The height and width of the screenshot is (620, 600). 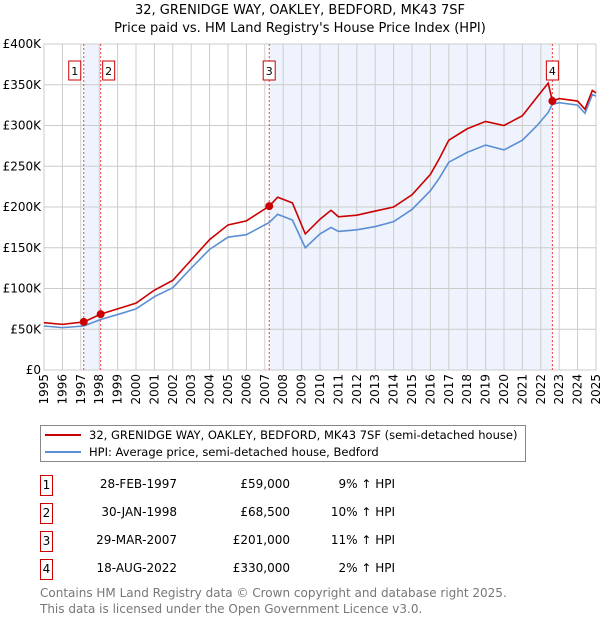 I want to click on sale-marker-badge: 1, so click(x=46, y=485).